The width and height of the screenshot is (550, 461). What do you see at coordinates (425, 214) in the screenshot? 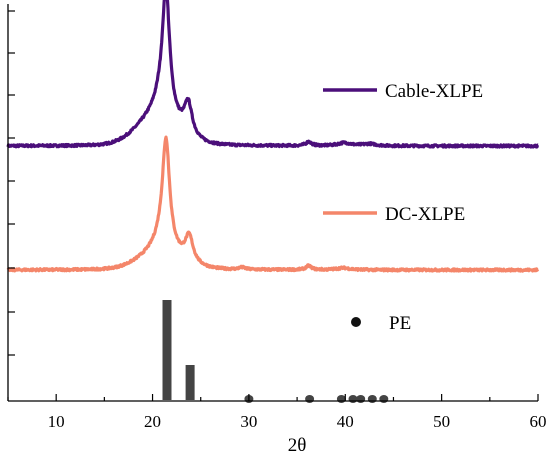
I see `legend-label-dc-xlpe: DC-XLPE` at bounding box center [425, 214].